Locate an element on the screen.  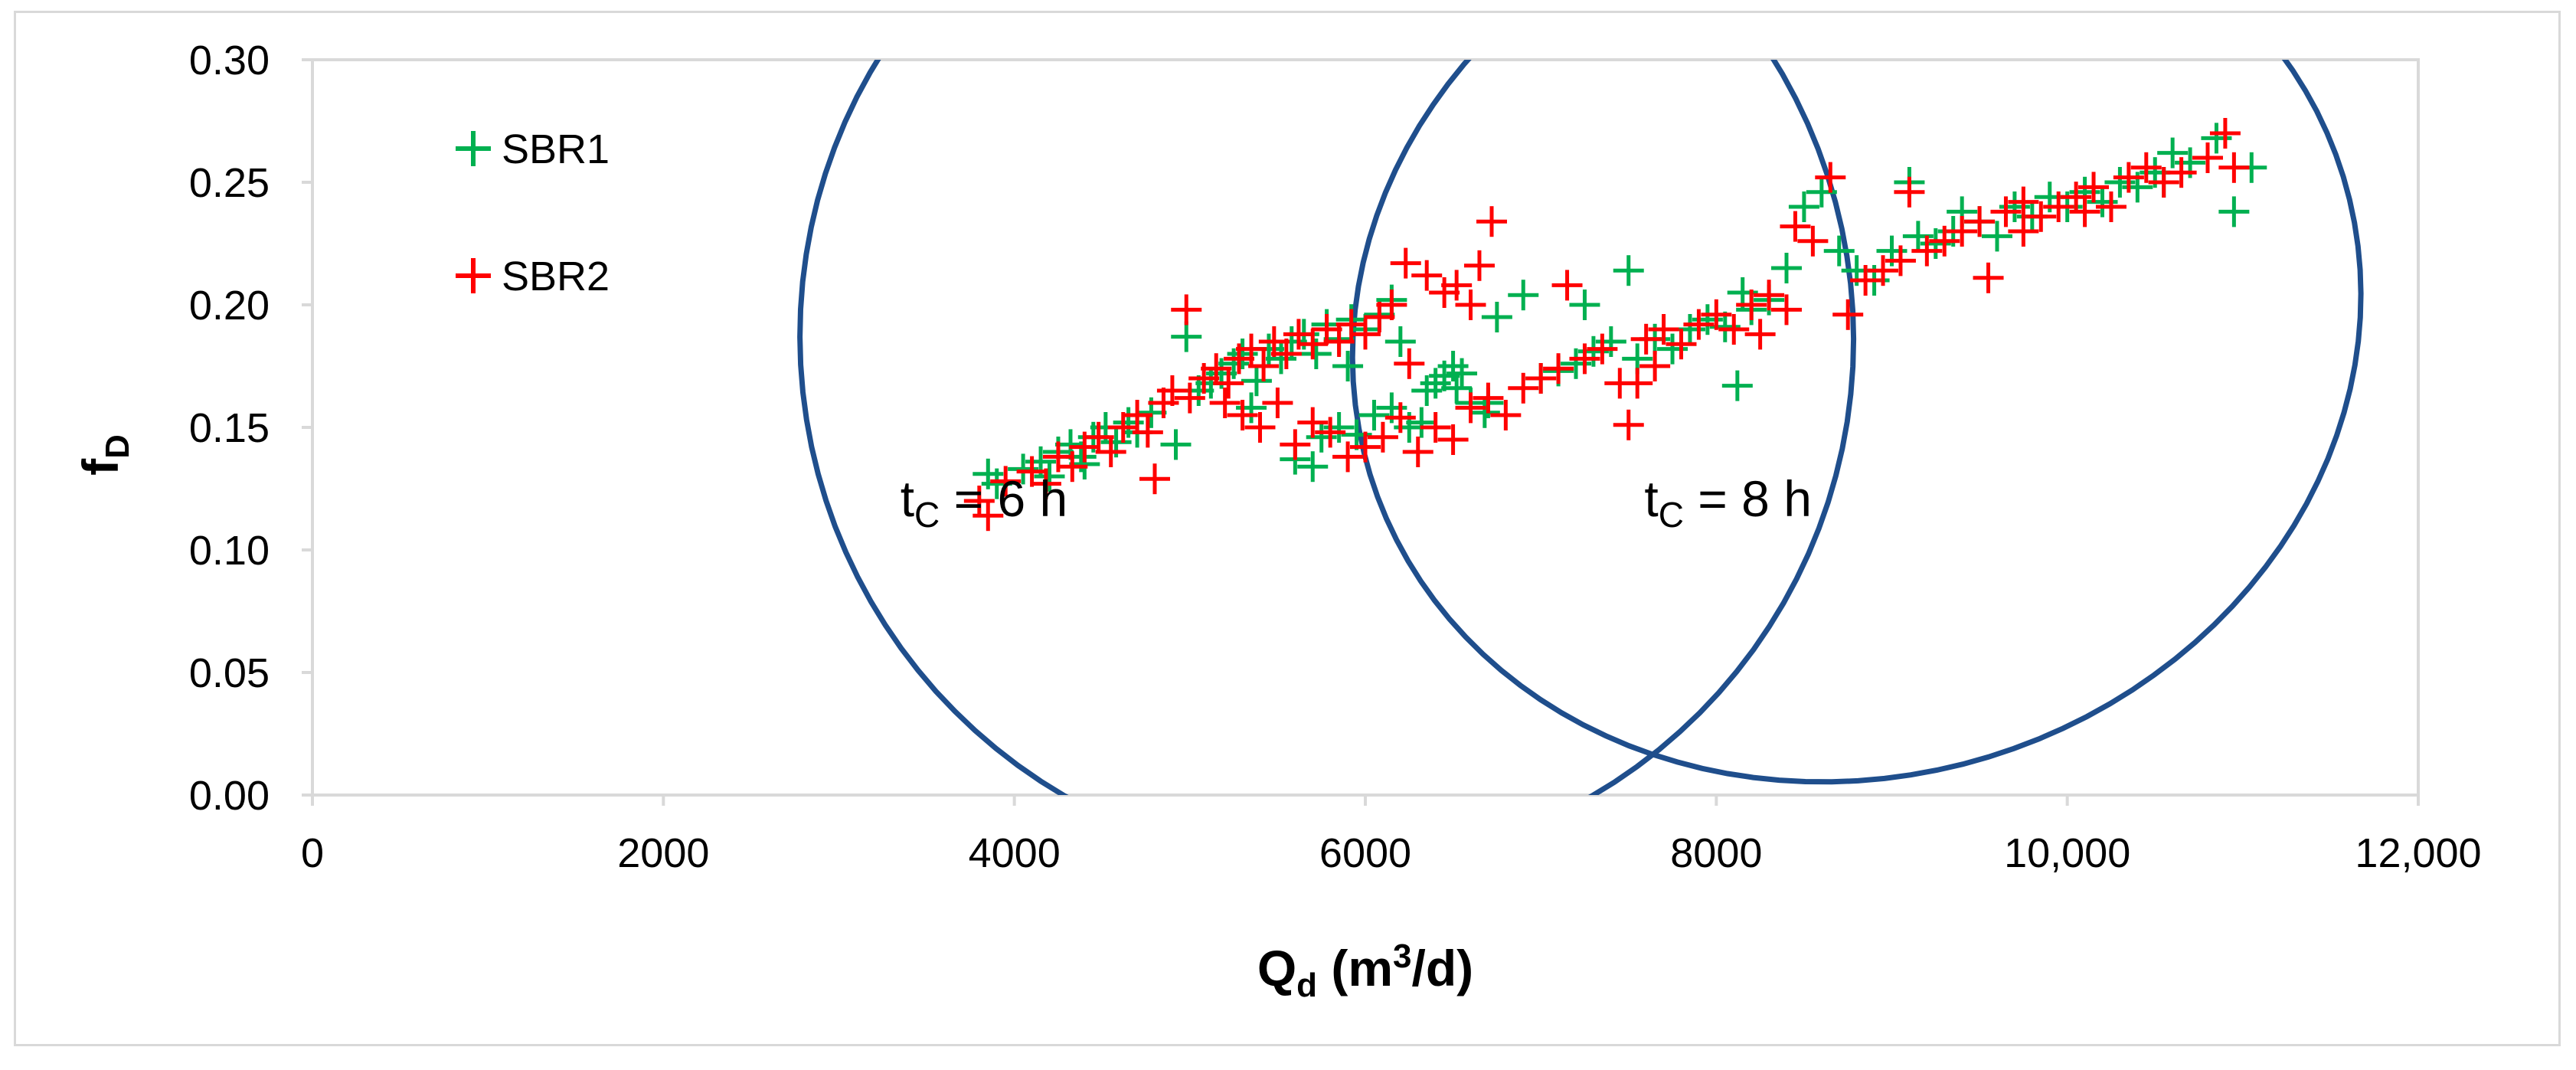
legend-entry-sbr1: SBR1 is located at coordinates (533, 149).